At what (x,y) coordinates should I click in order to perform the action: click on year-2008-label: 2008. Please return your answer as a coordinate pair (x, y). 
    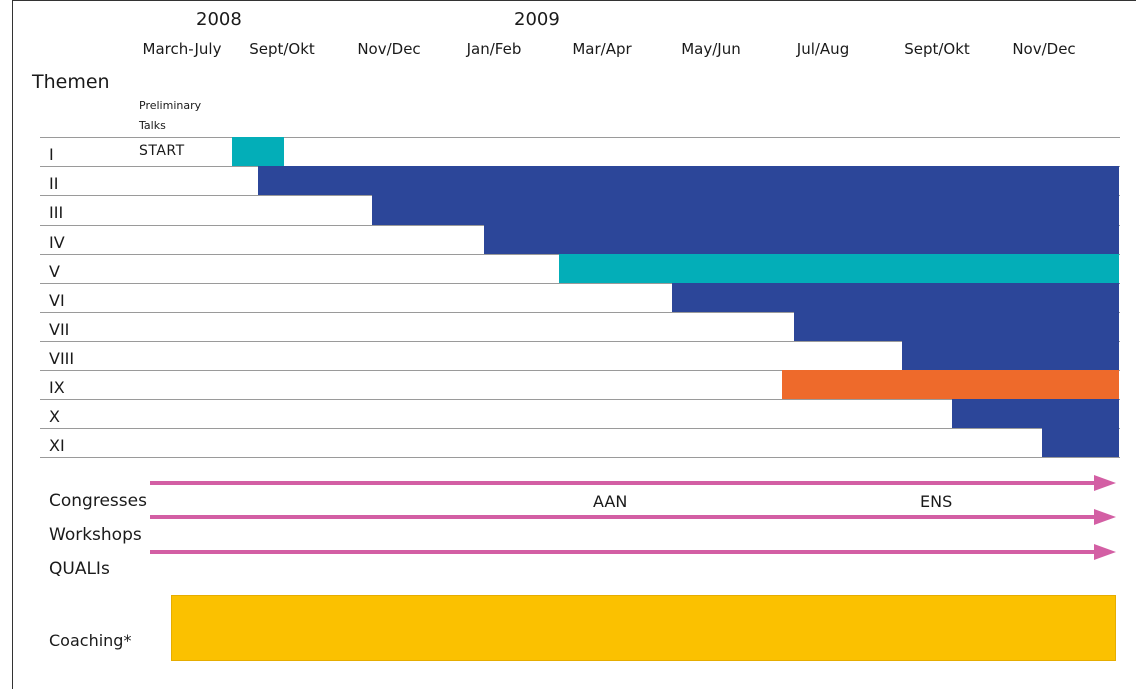
    Looking at the image, I should click on (219, 19).